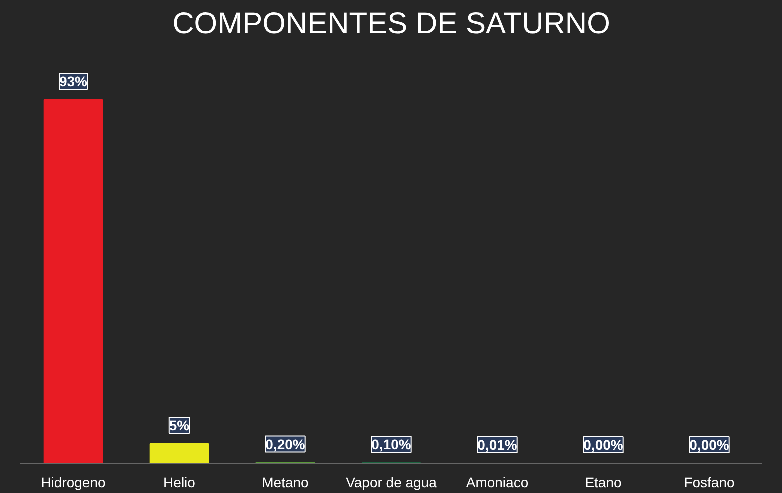  Describe the element at coordinates (180, 482) in the screenshot. I see `x-tick-label: Helio` at that location.